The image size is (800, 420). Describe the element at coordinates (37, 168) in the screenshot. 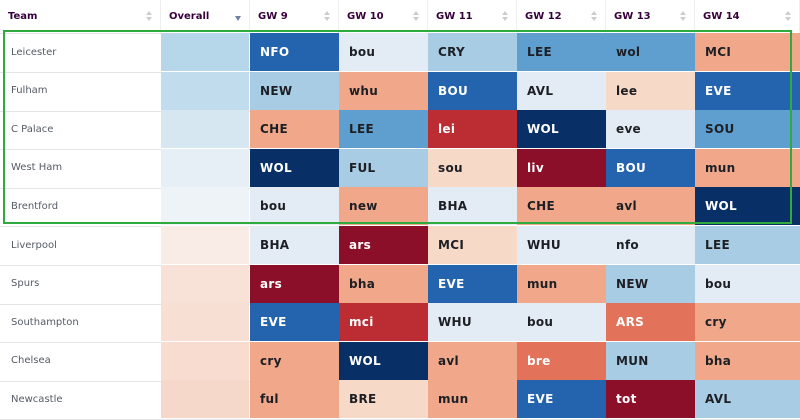

I see `team-name: West Ham` at that location.